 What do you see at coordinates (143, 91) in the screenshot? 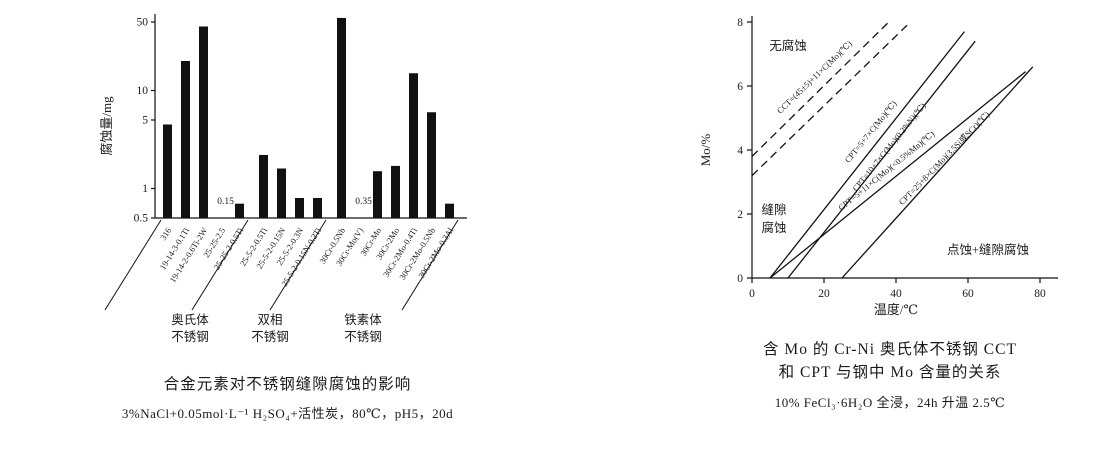
I see `y-tick-label: 10` at bounding box center [143, 91].